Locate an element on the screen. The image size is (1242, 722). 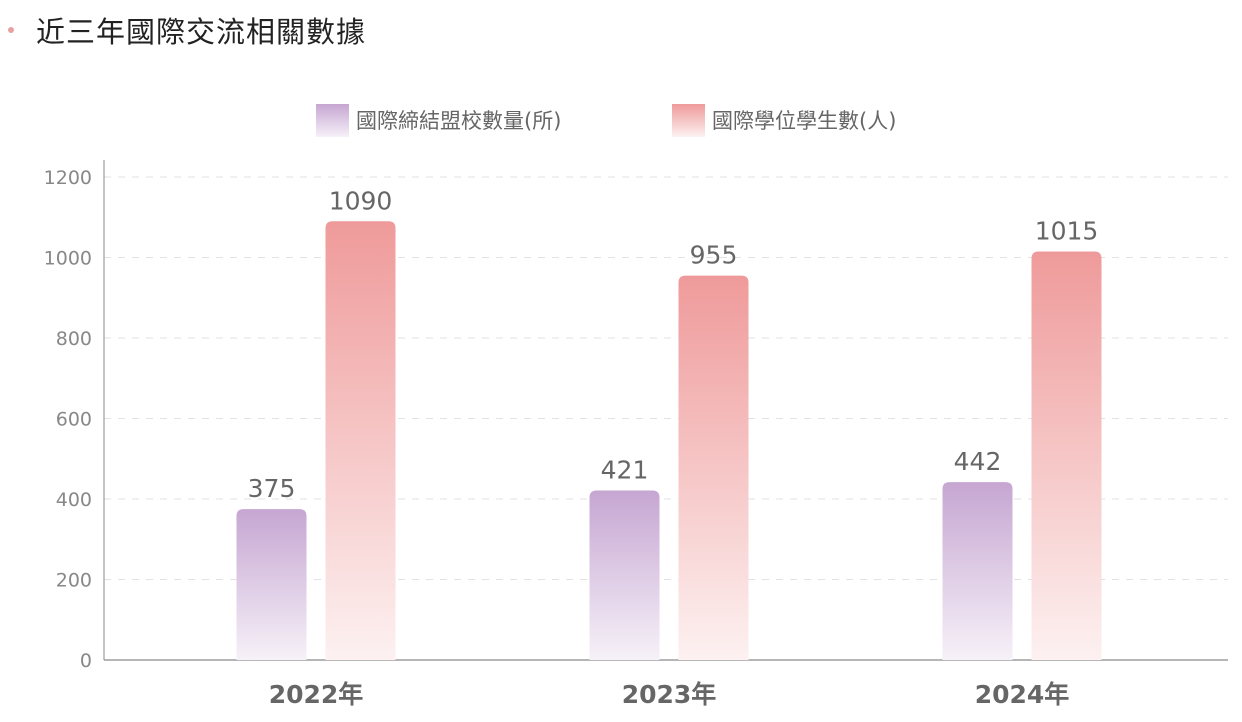
y-tick-label: 400 is located at coordinates (74, 500).